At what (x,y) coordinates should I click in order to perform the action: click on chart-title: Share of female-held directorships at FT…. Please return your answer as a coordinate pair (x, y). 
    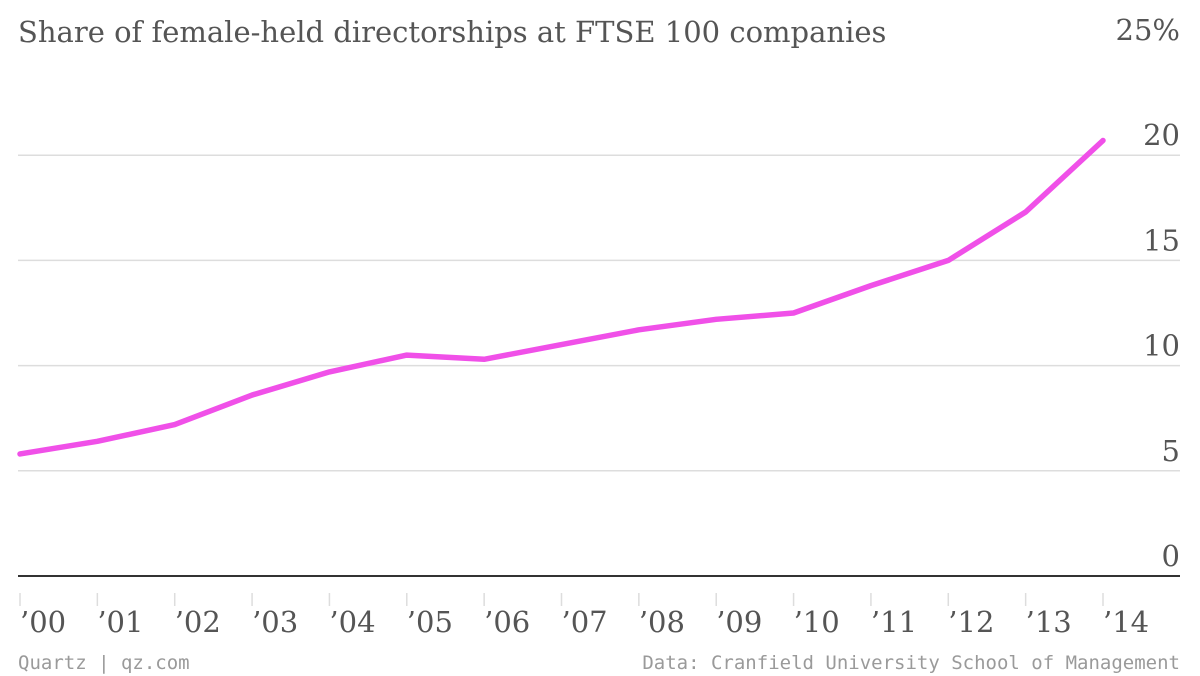
    Looking at the image, I should click on (452, 32).